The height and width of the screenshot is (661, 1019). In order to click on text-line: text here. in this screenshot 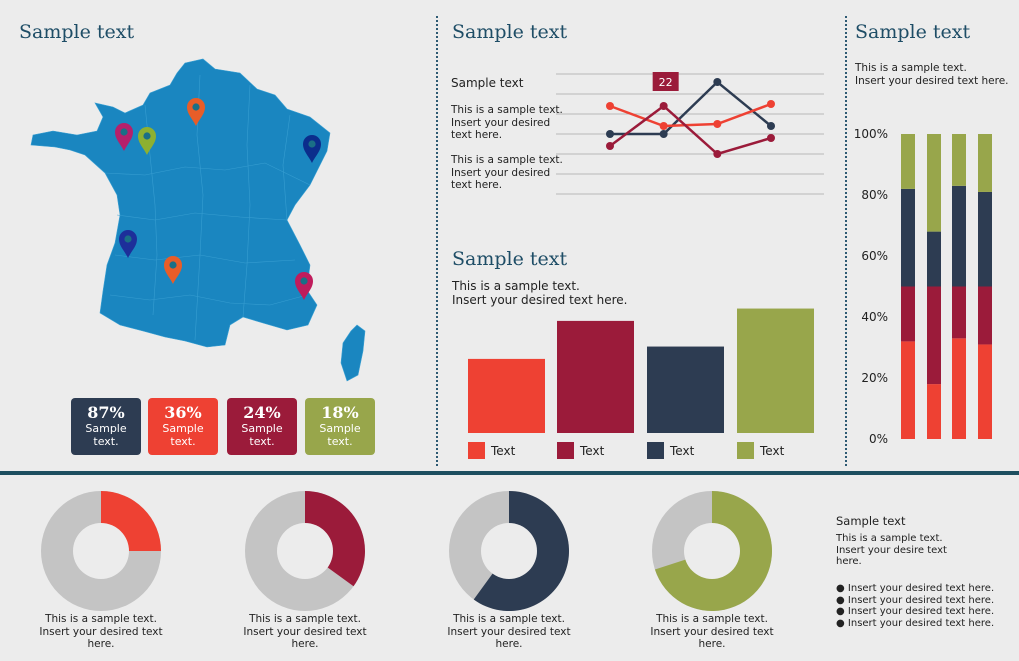, I will do `click(477, 135)`.